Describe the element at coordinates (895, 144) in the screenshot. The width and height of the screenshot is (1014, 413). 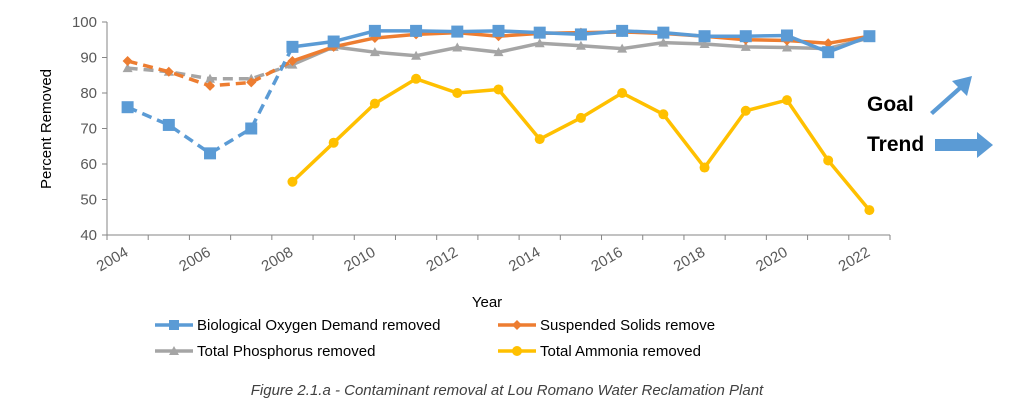
I see `trend-label: Trend` at that location.